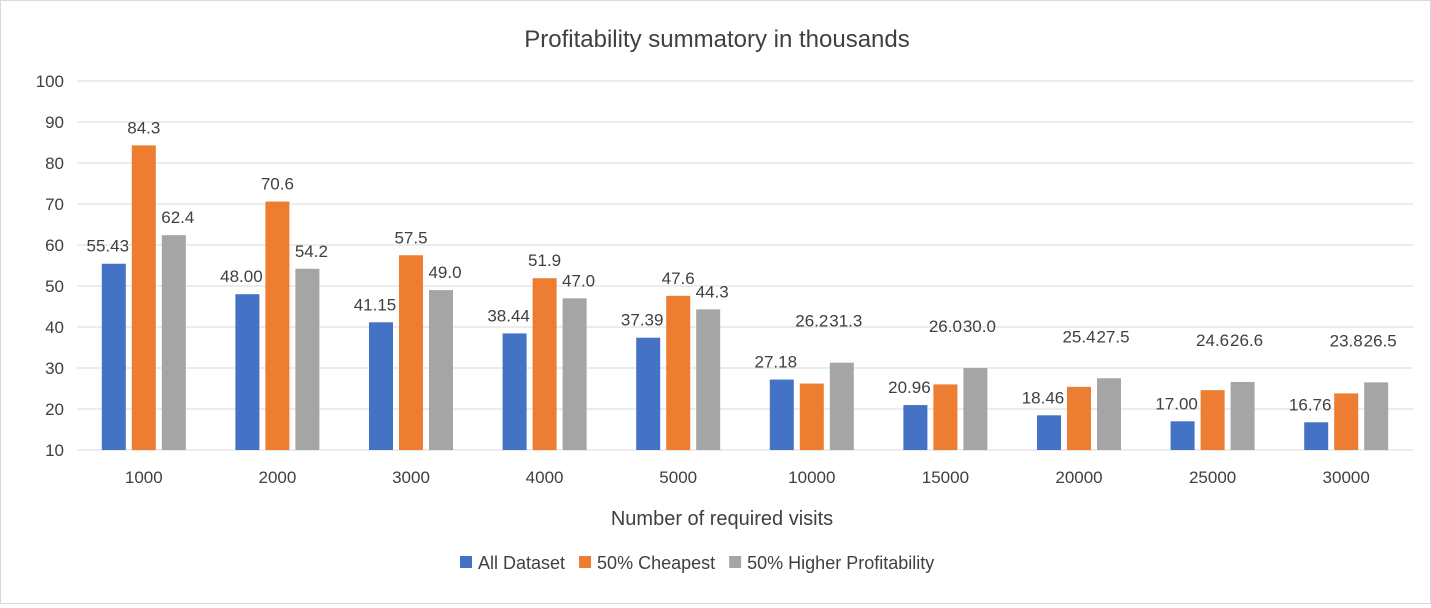 Image resolution: width=1431 pixels, height=608 pixels. Describe the element at coordinates (1176, 403) in the screenshot. I see `data-label: 17.00` at that location.